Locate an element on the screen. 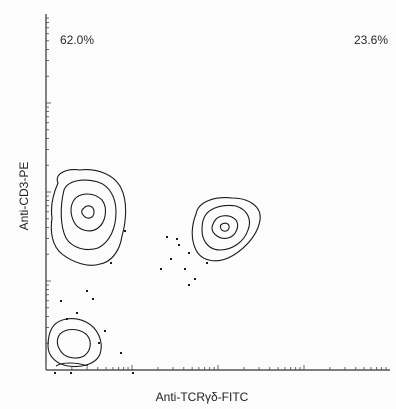 This screenshot has width=396, height=409. y-axis-label: Anti-CD3-PE is located at coordinates (24, 196).